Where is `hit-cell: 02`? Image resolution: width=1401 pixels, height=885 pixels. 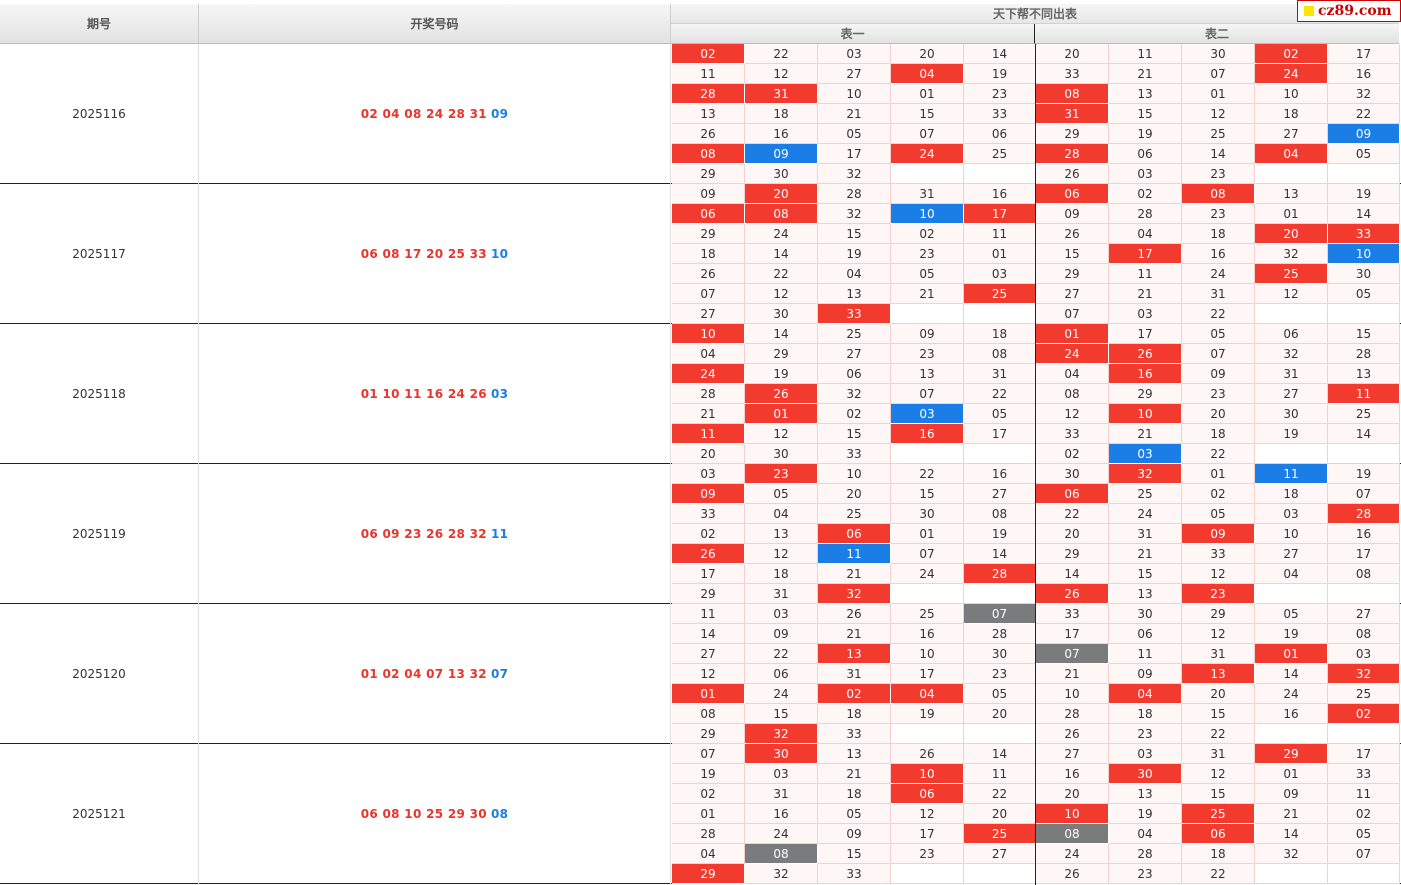 hit-cell: 02 is located at coordinates (1291, 54).